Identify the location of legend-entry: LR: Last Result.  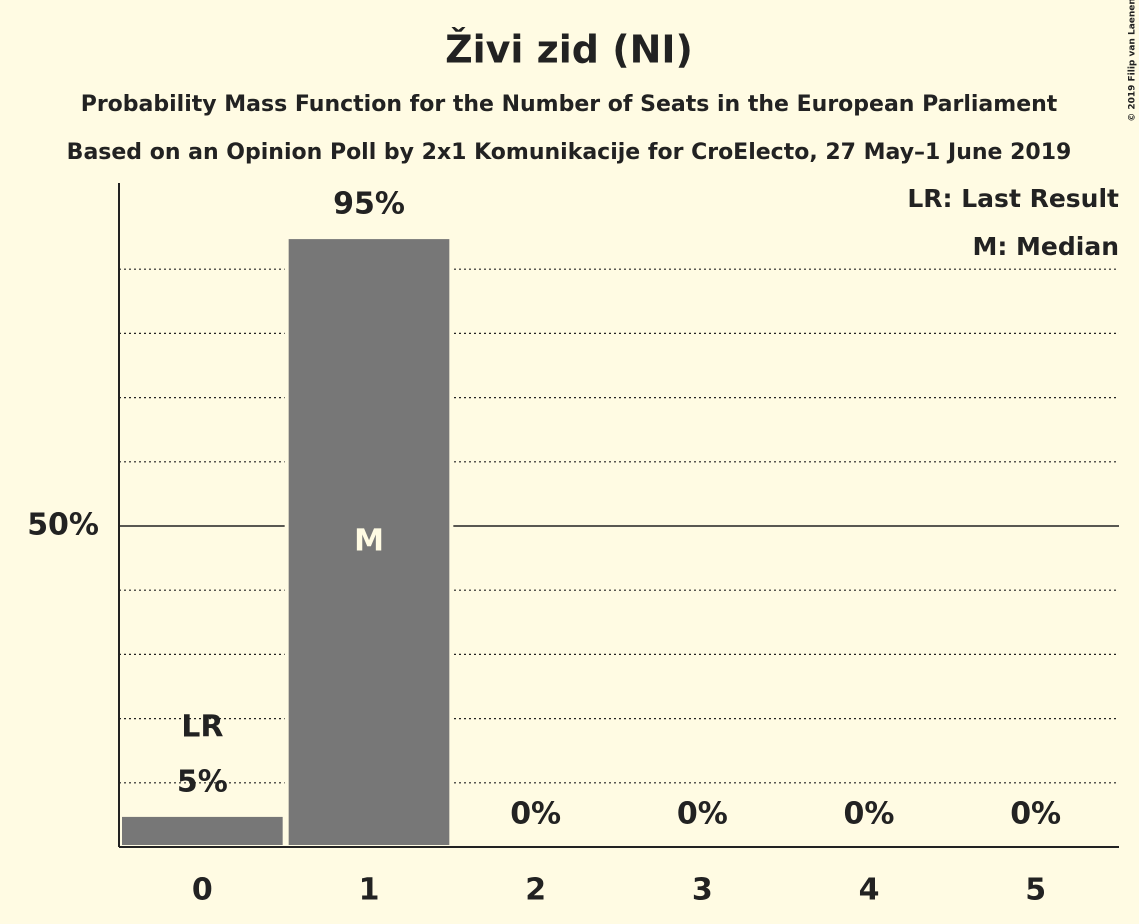
(1013, 198).